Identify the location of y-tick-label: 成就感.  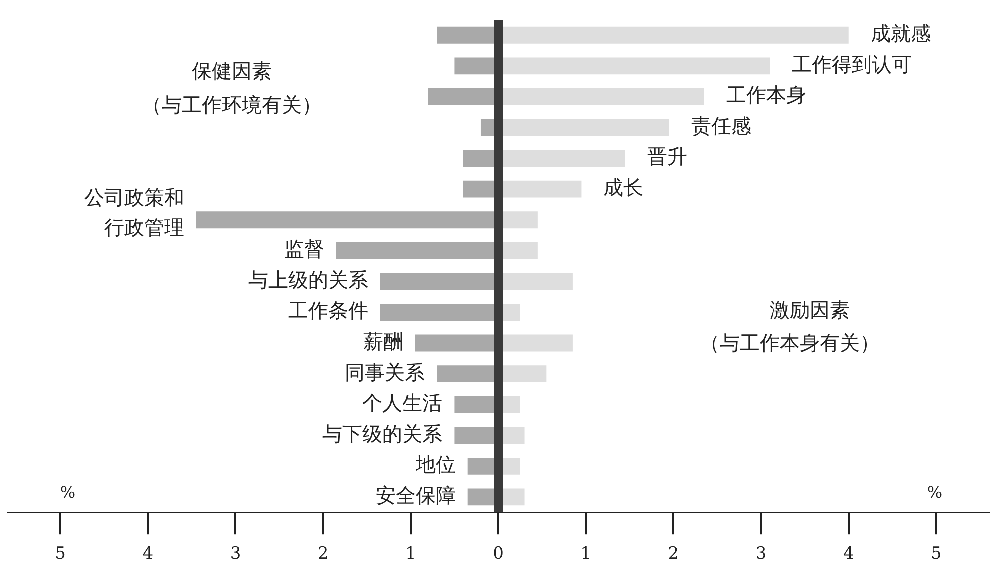
(900, 34).